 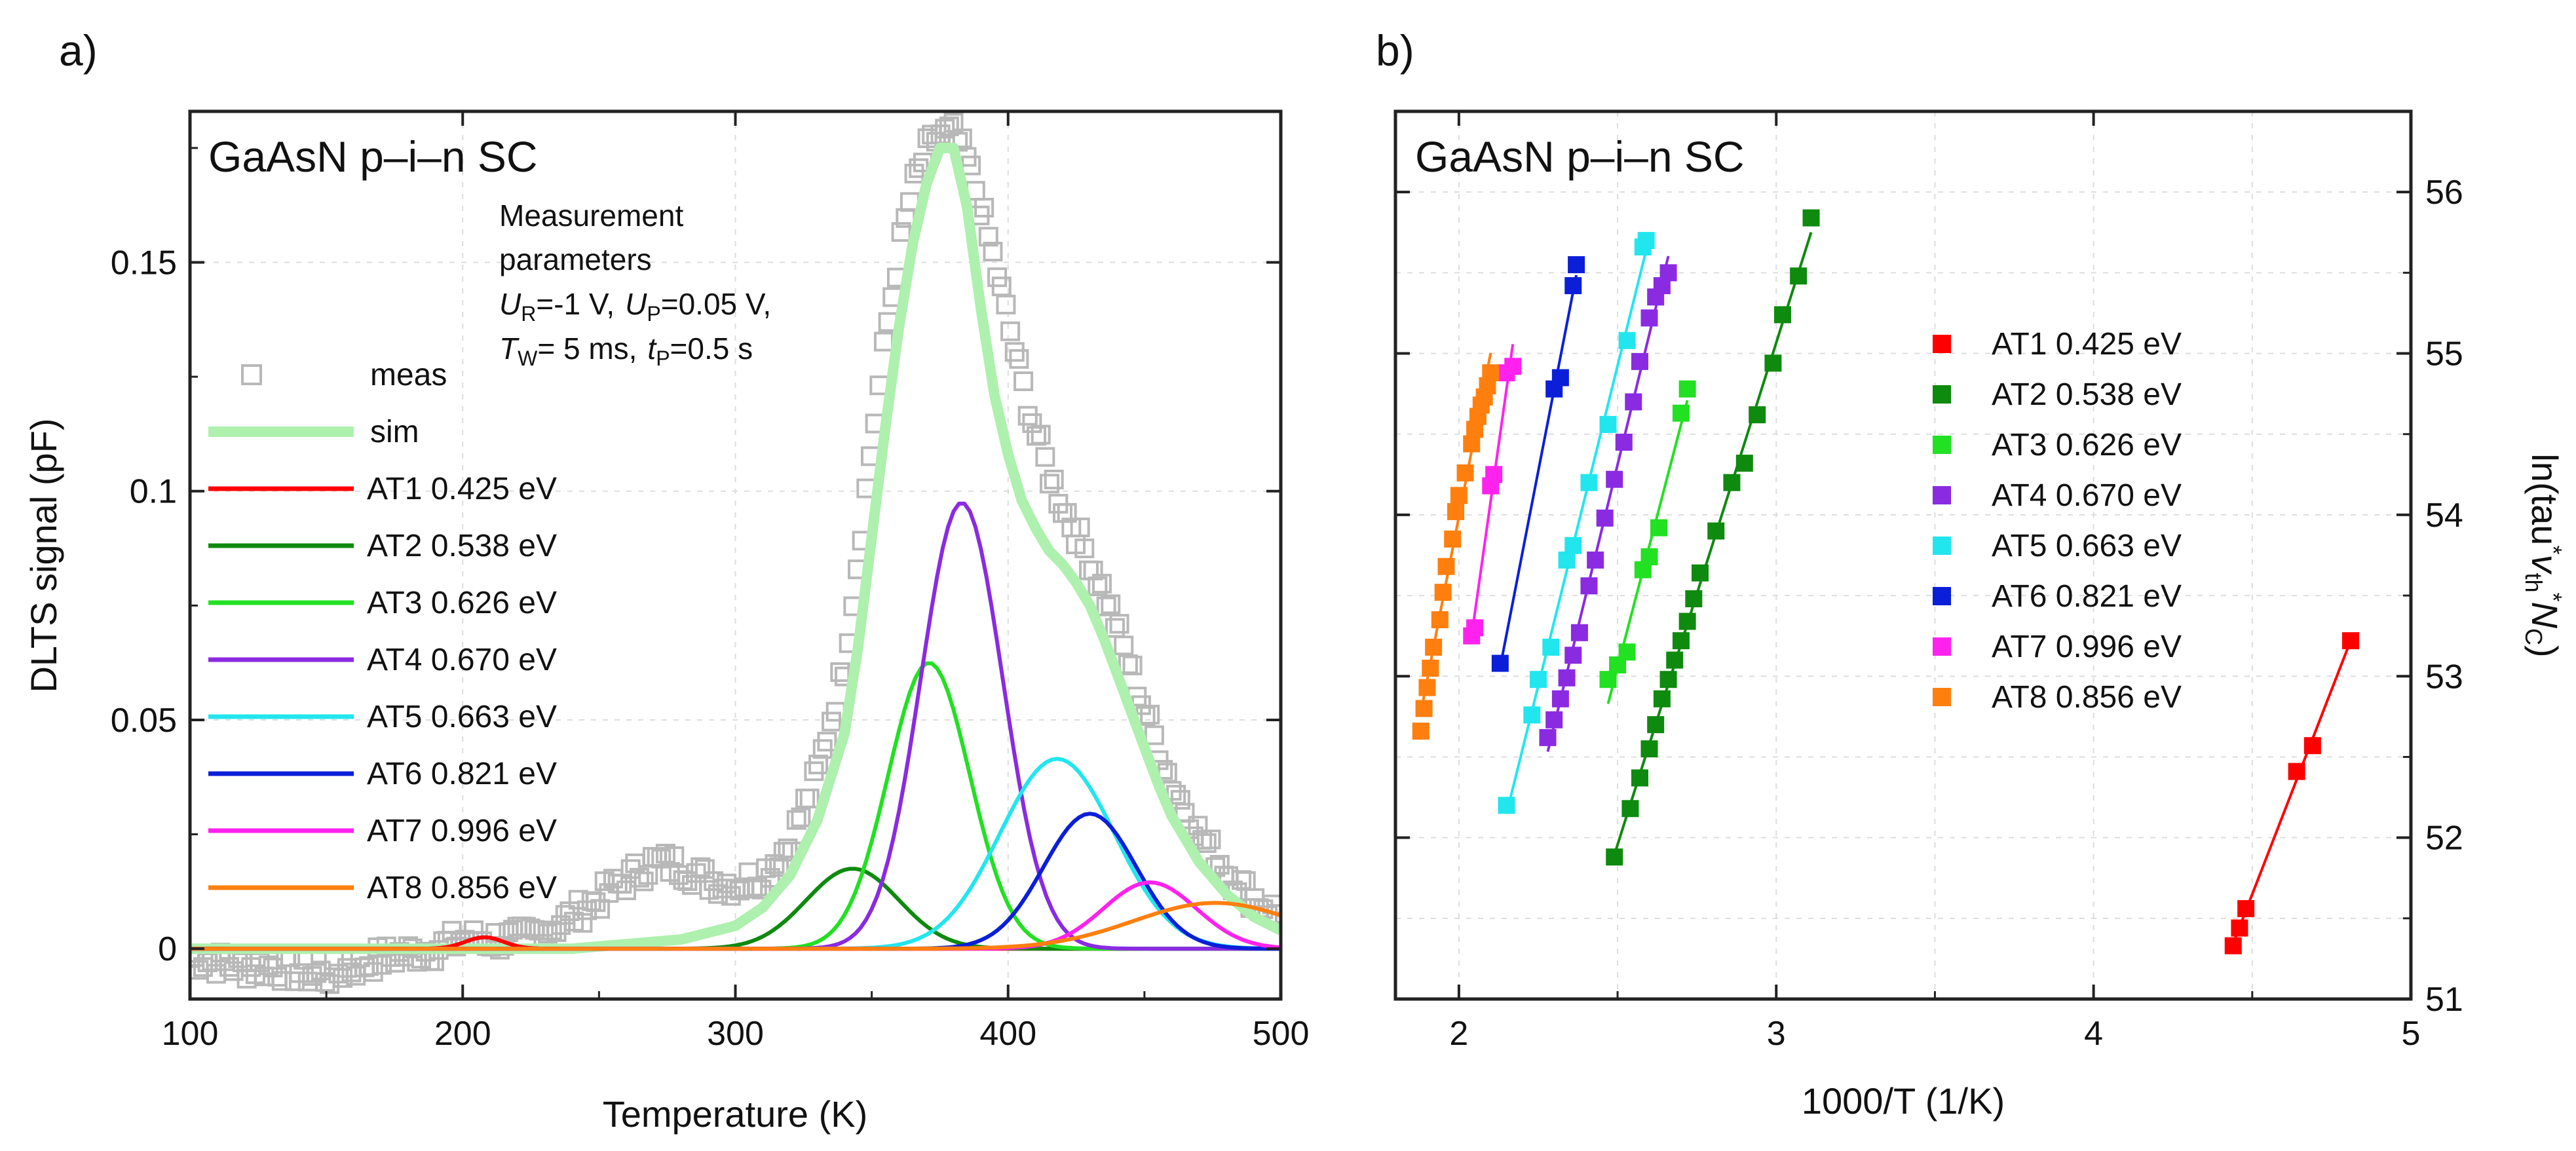 What do you see at coordinates (591, 215) in the screenshot?
I see `annotation-line1: Measurement` at bounding box center [591, 215].